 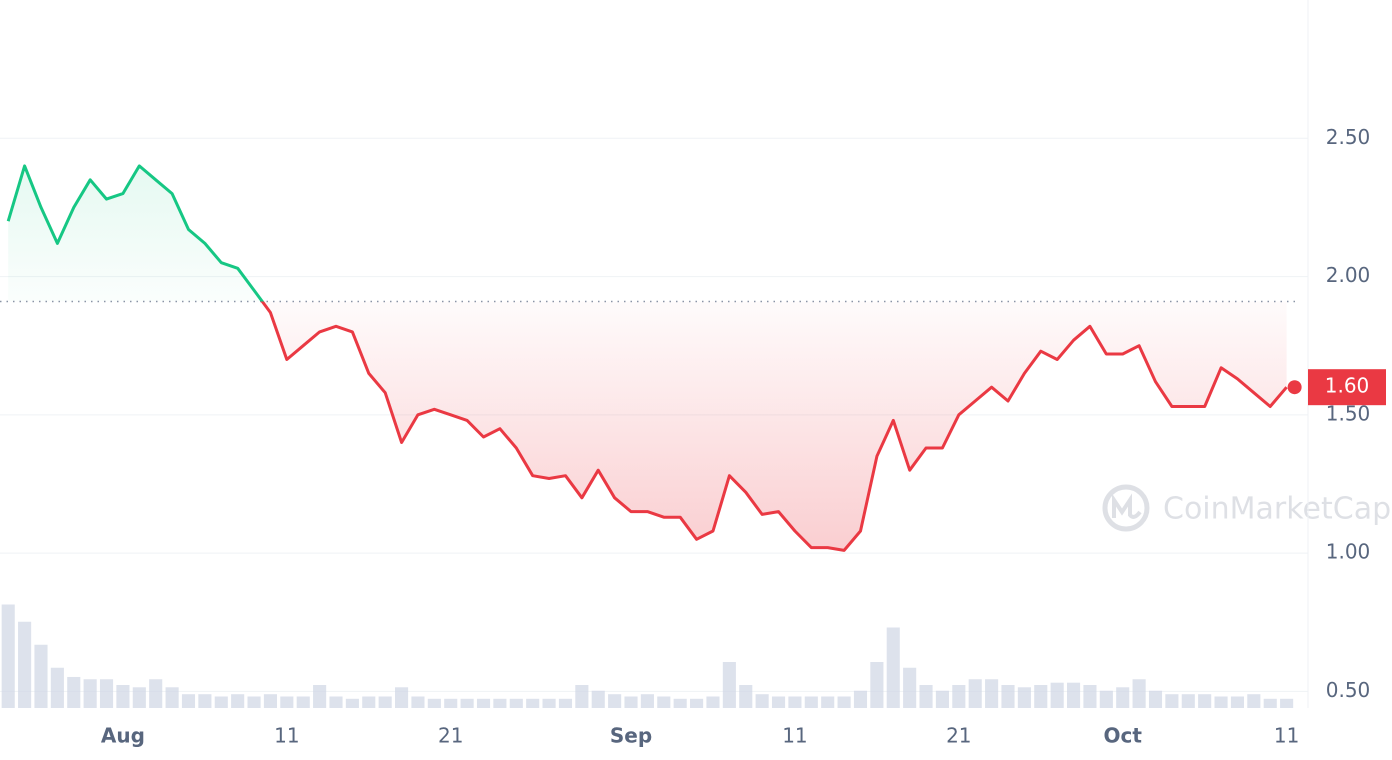 What do you see at coordinates (1294, 387) in the screenshot?
I see `current-point` at bounding box center [1294, 387].